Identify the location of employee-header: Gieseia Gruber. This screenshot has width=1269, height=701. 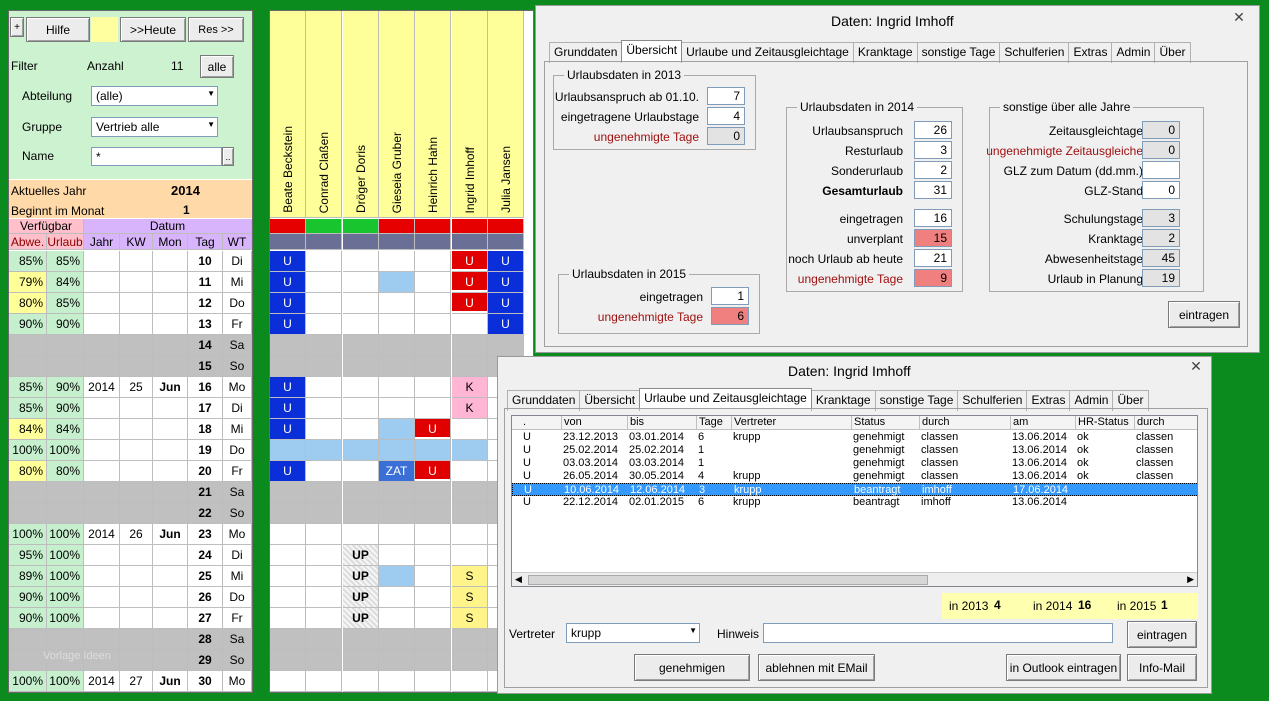
(397, 114).